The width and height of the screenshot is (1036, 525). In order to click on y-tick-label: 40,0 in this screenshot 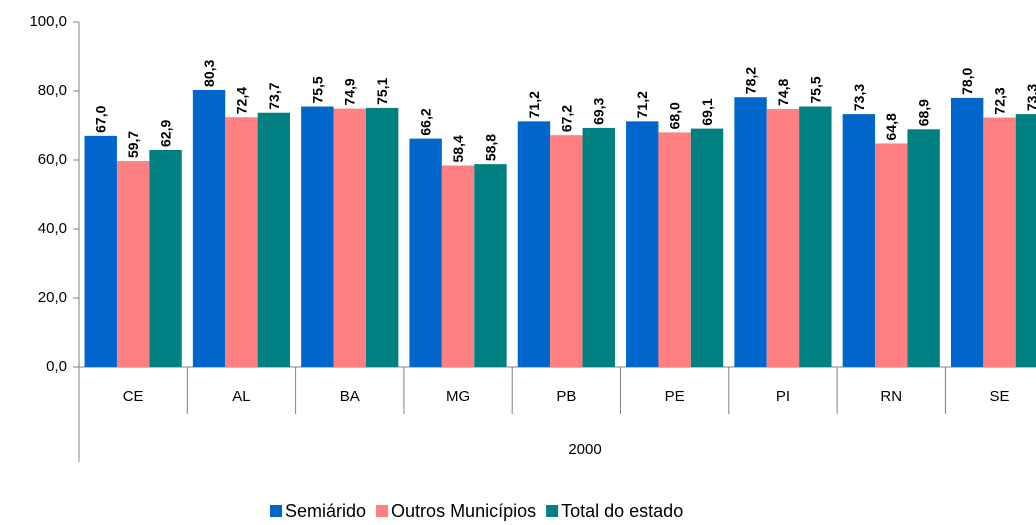, I will do `click(52, 228)`.